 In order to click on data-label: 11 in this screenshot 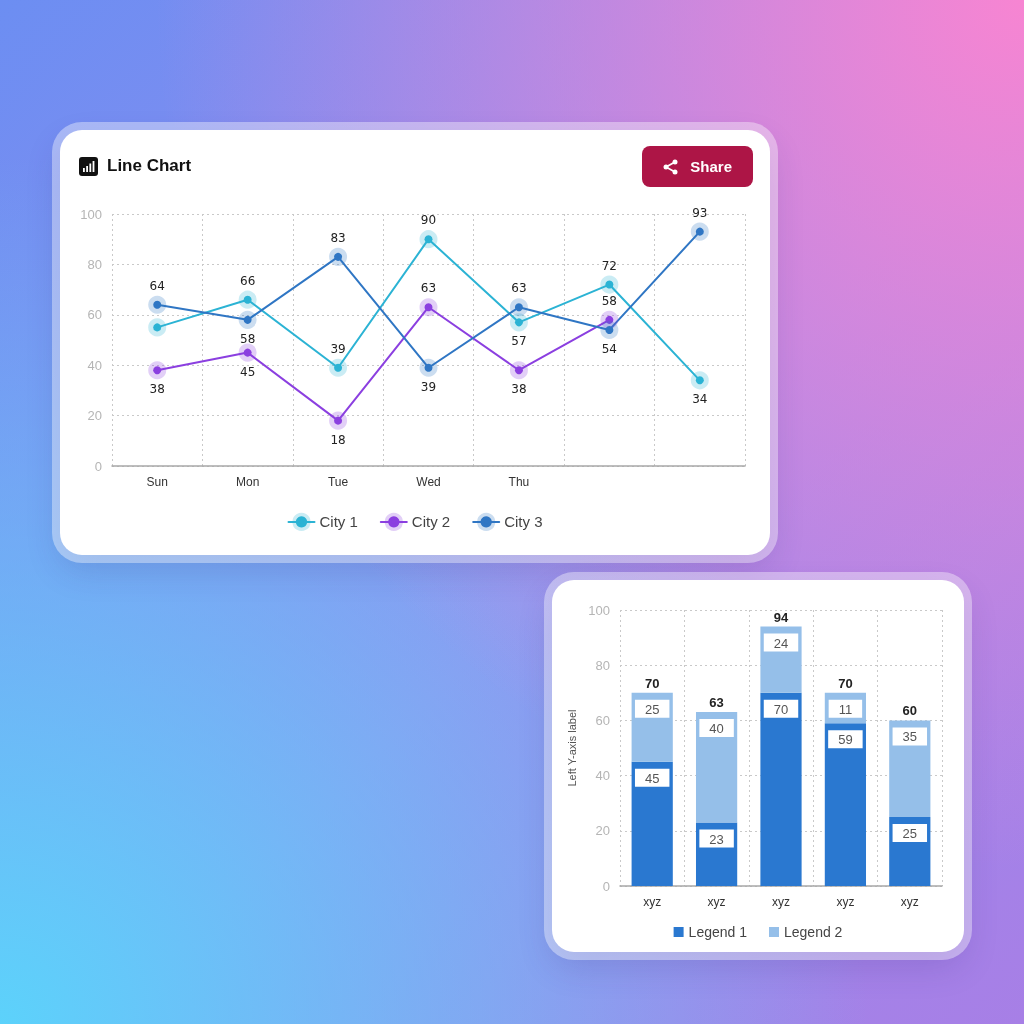, I will do `click(845, 709)`.